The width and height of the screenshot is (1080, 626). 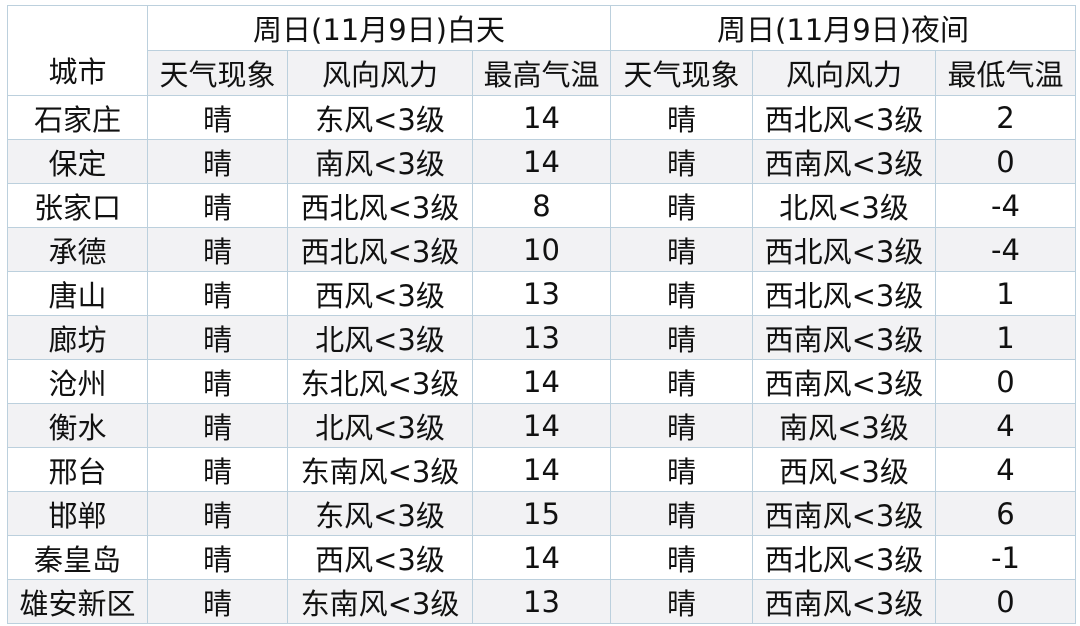 What do you see at coordinates (844, 73) in the screenshot?
I see `header-night-wind: 风向风力` at bounding box center [844, 73].